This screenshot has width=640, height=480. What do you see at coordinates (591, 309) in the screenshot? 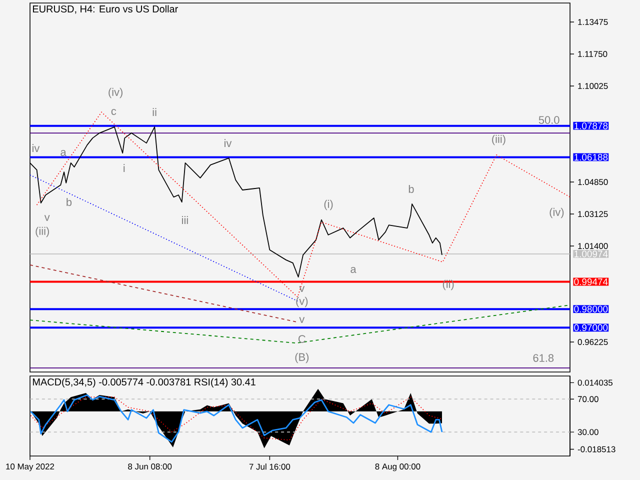
I see `ref-line-label: 0.98000` at bounding box center [591, 309].